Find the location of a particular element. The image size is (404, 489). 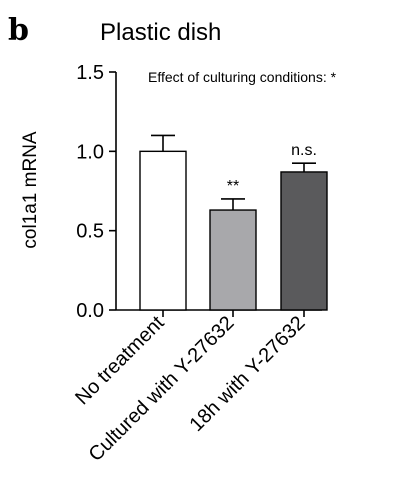

y-tick-label: 1.0 is located at coordinates (90, 152).